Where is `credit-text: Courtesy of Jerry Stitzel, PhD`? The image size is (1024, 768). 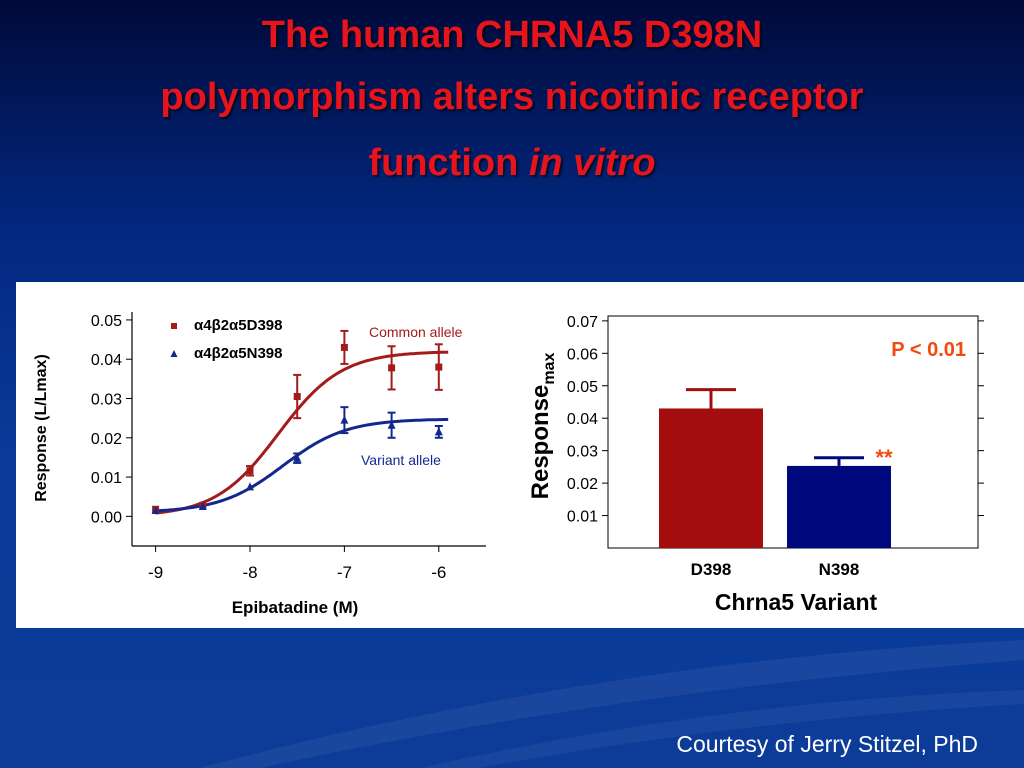
credit-text: Courtesy of Jerry Stitzel, PhD is located at coordinates (827, 744).